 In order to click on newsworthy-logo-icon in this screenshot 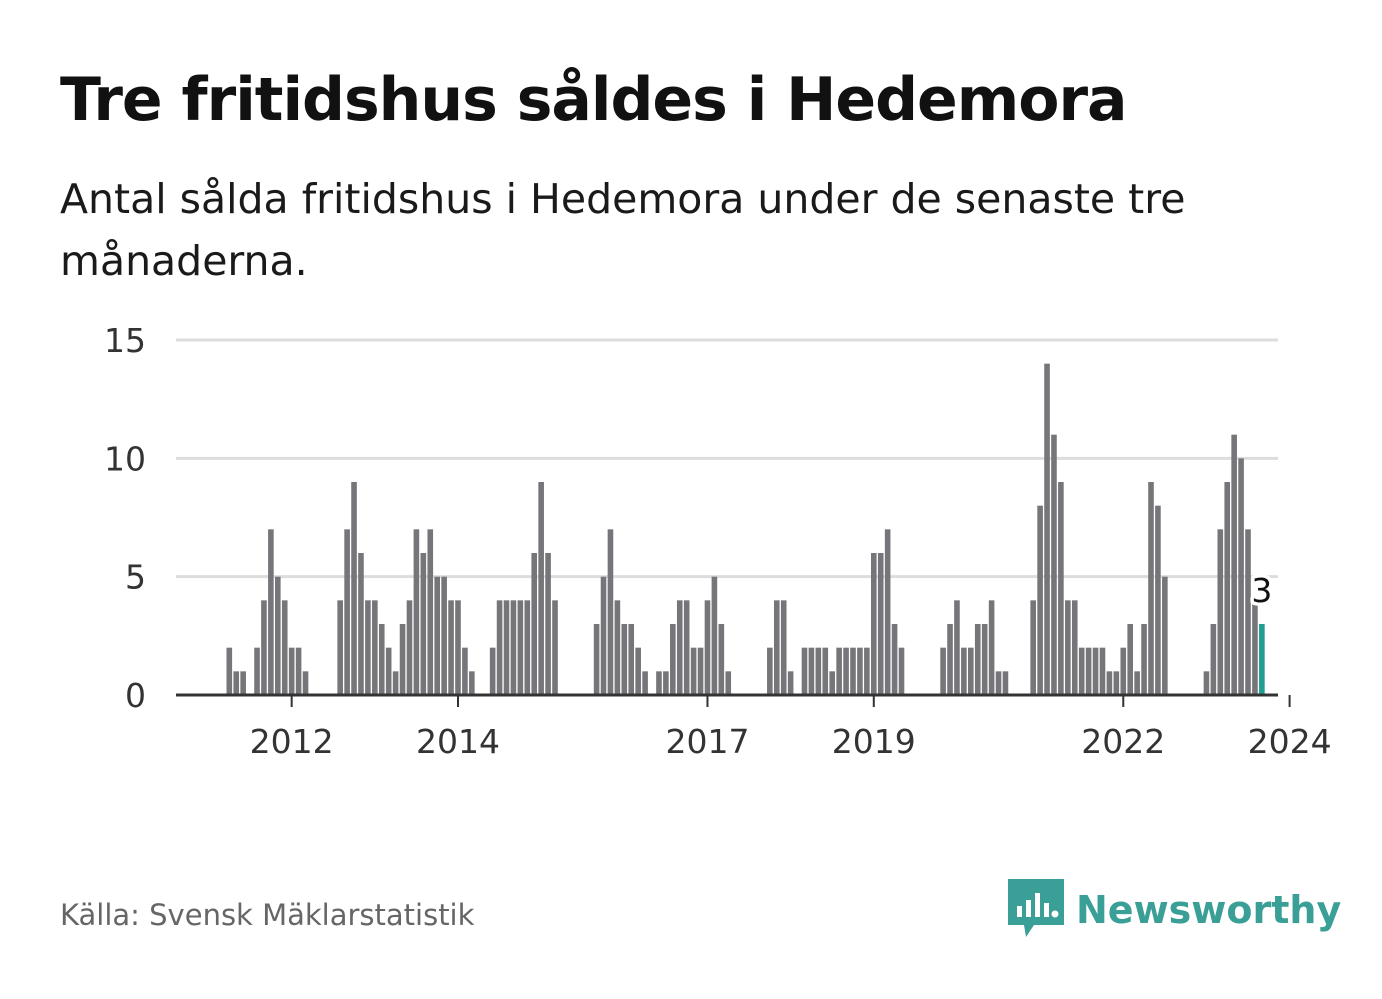, I will do `click(1036, 908)`.